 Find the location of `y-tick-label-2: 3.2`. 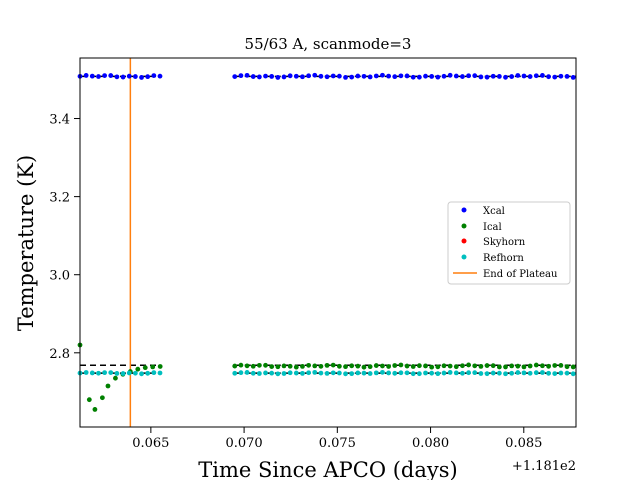

y-tick-label-2: 3.2 is located at coordinates (59, 198).